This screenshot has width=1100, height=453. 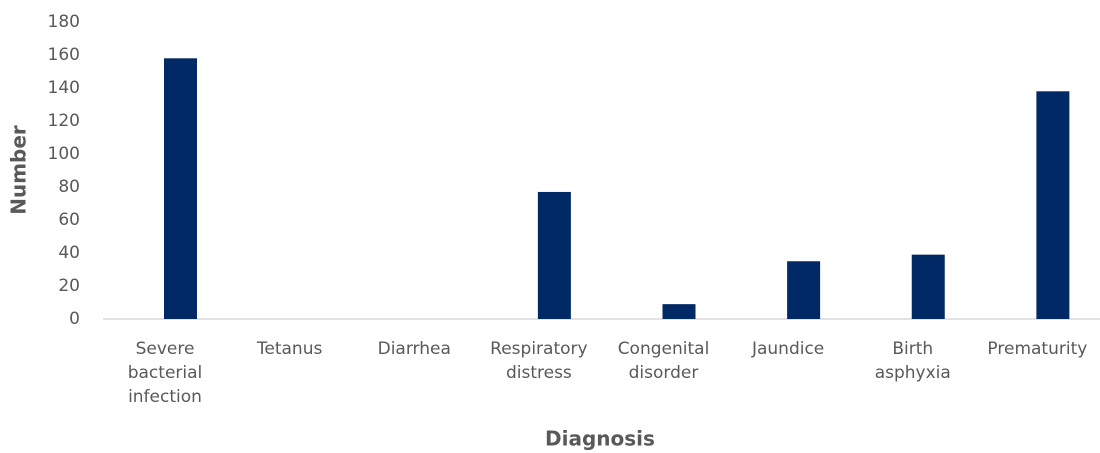 What do you see at coordinates (414, 349) in the screenshot?
I see `x-tick-label: Diarrhea` at bounding box center [414, 349].